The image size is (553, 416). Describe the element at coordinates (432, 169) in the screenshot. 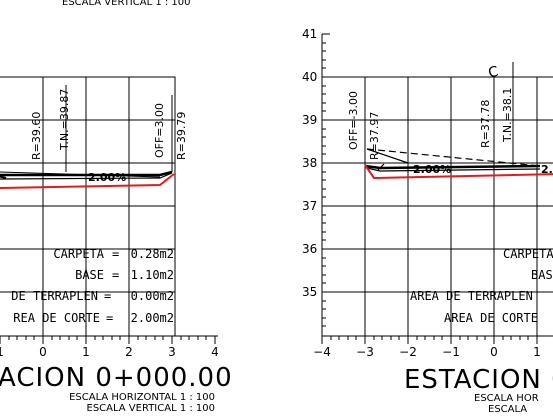

I see `right-slope-label: 2.00%` at that location.